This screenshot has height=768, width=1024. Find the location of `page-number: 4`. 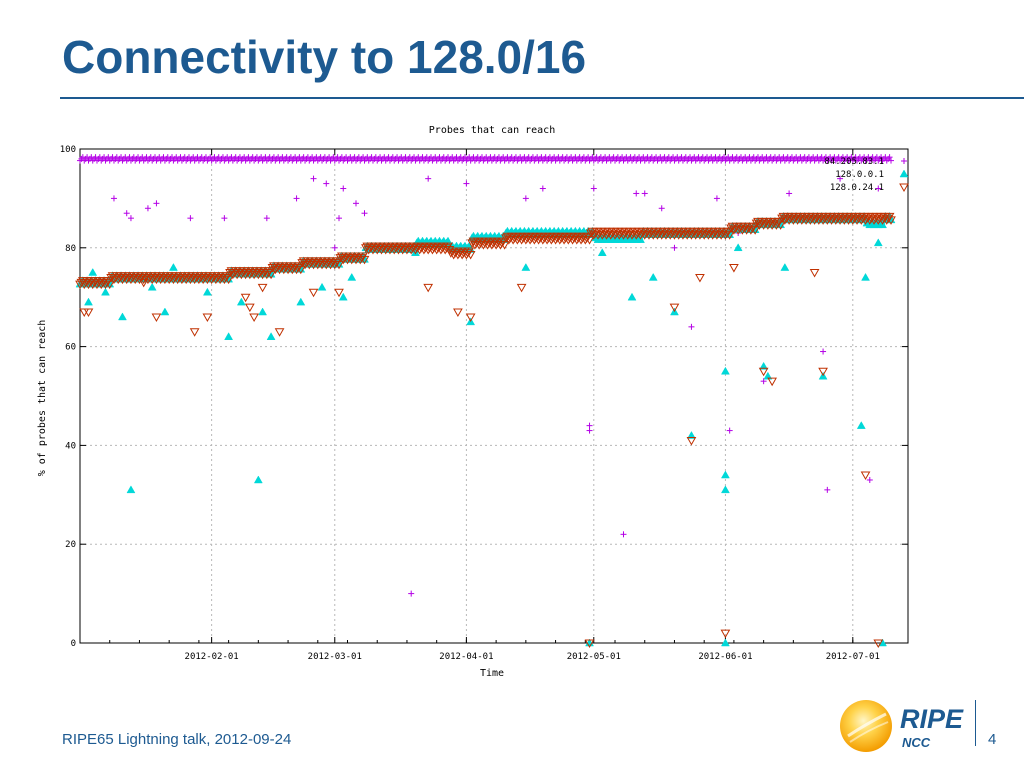

page-number: 4 is located at coordinates (992, 739).